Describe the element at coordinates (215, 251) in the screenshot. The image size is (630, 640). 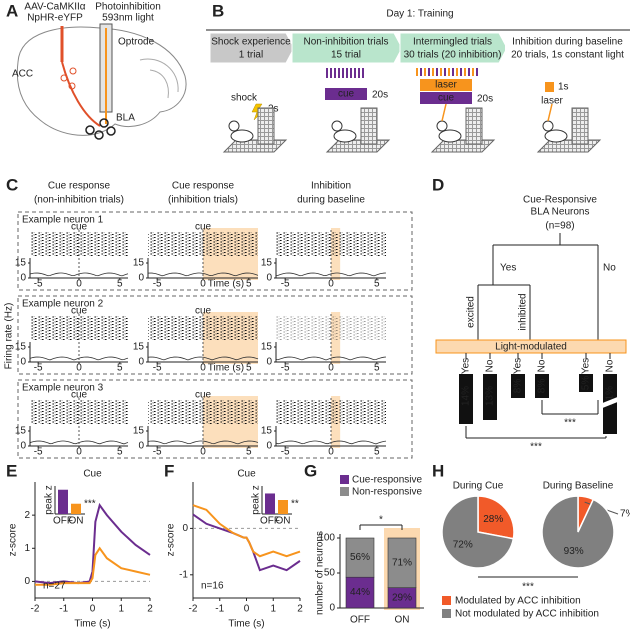
I see `row-frame` at that location.